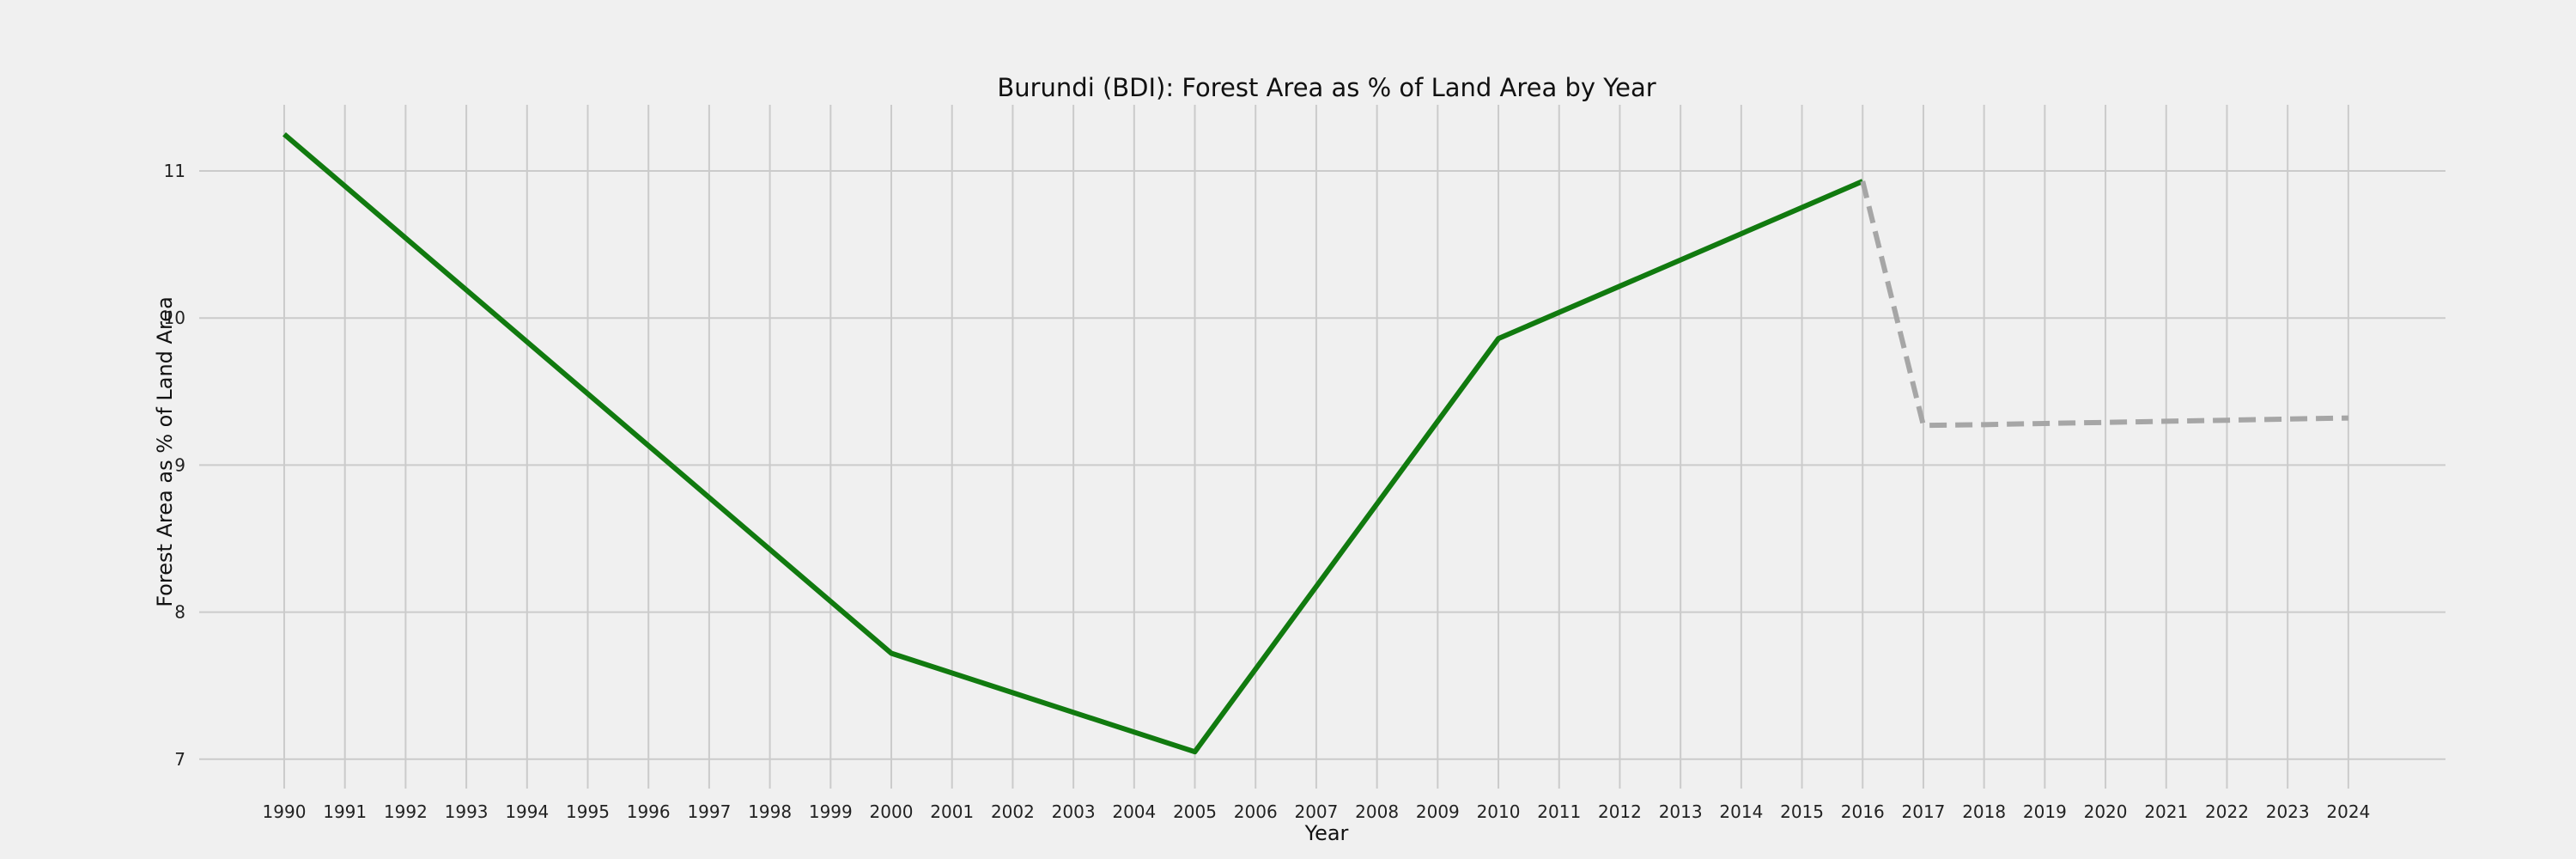  What do you see at coordinates (770, 811) in the screenshot?
I see `x-tick-label: 1998` at bounding box center [770, 811].